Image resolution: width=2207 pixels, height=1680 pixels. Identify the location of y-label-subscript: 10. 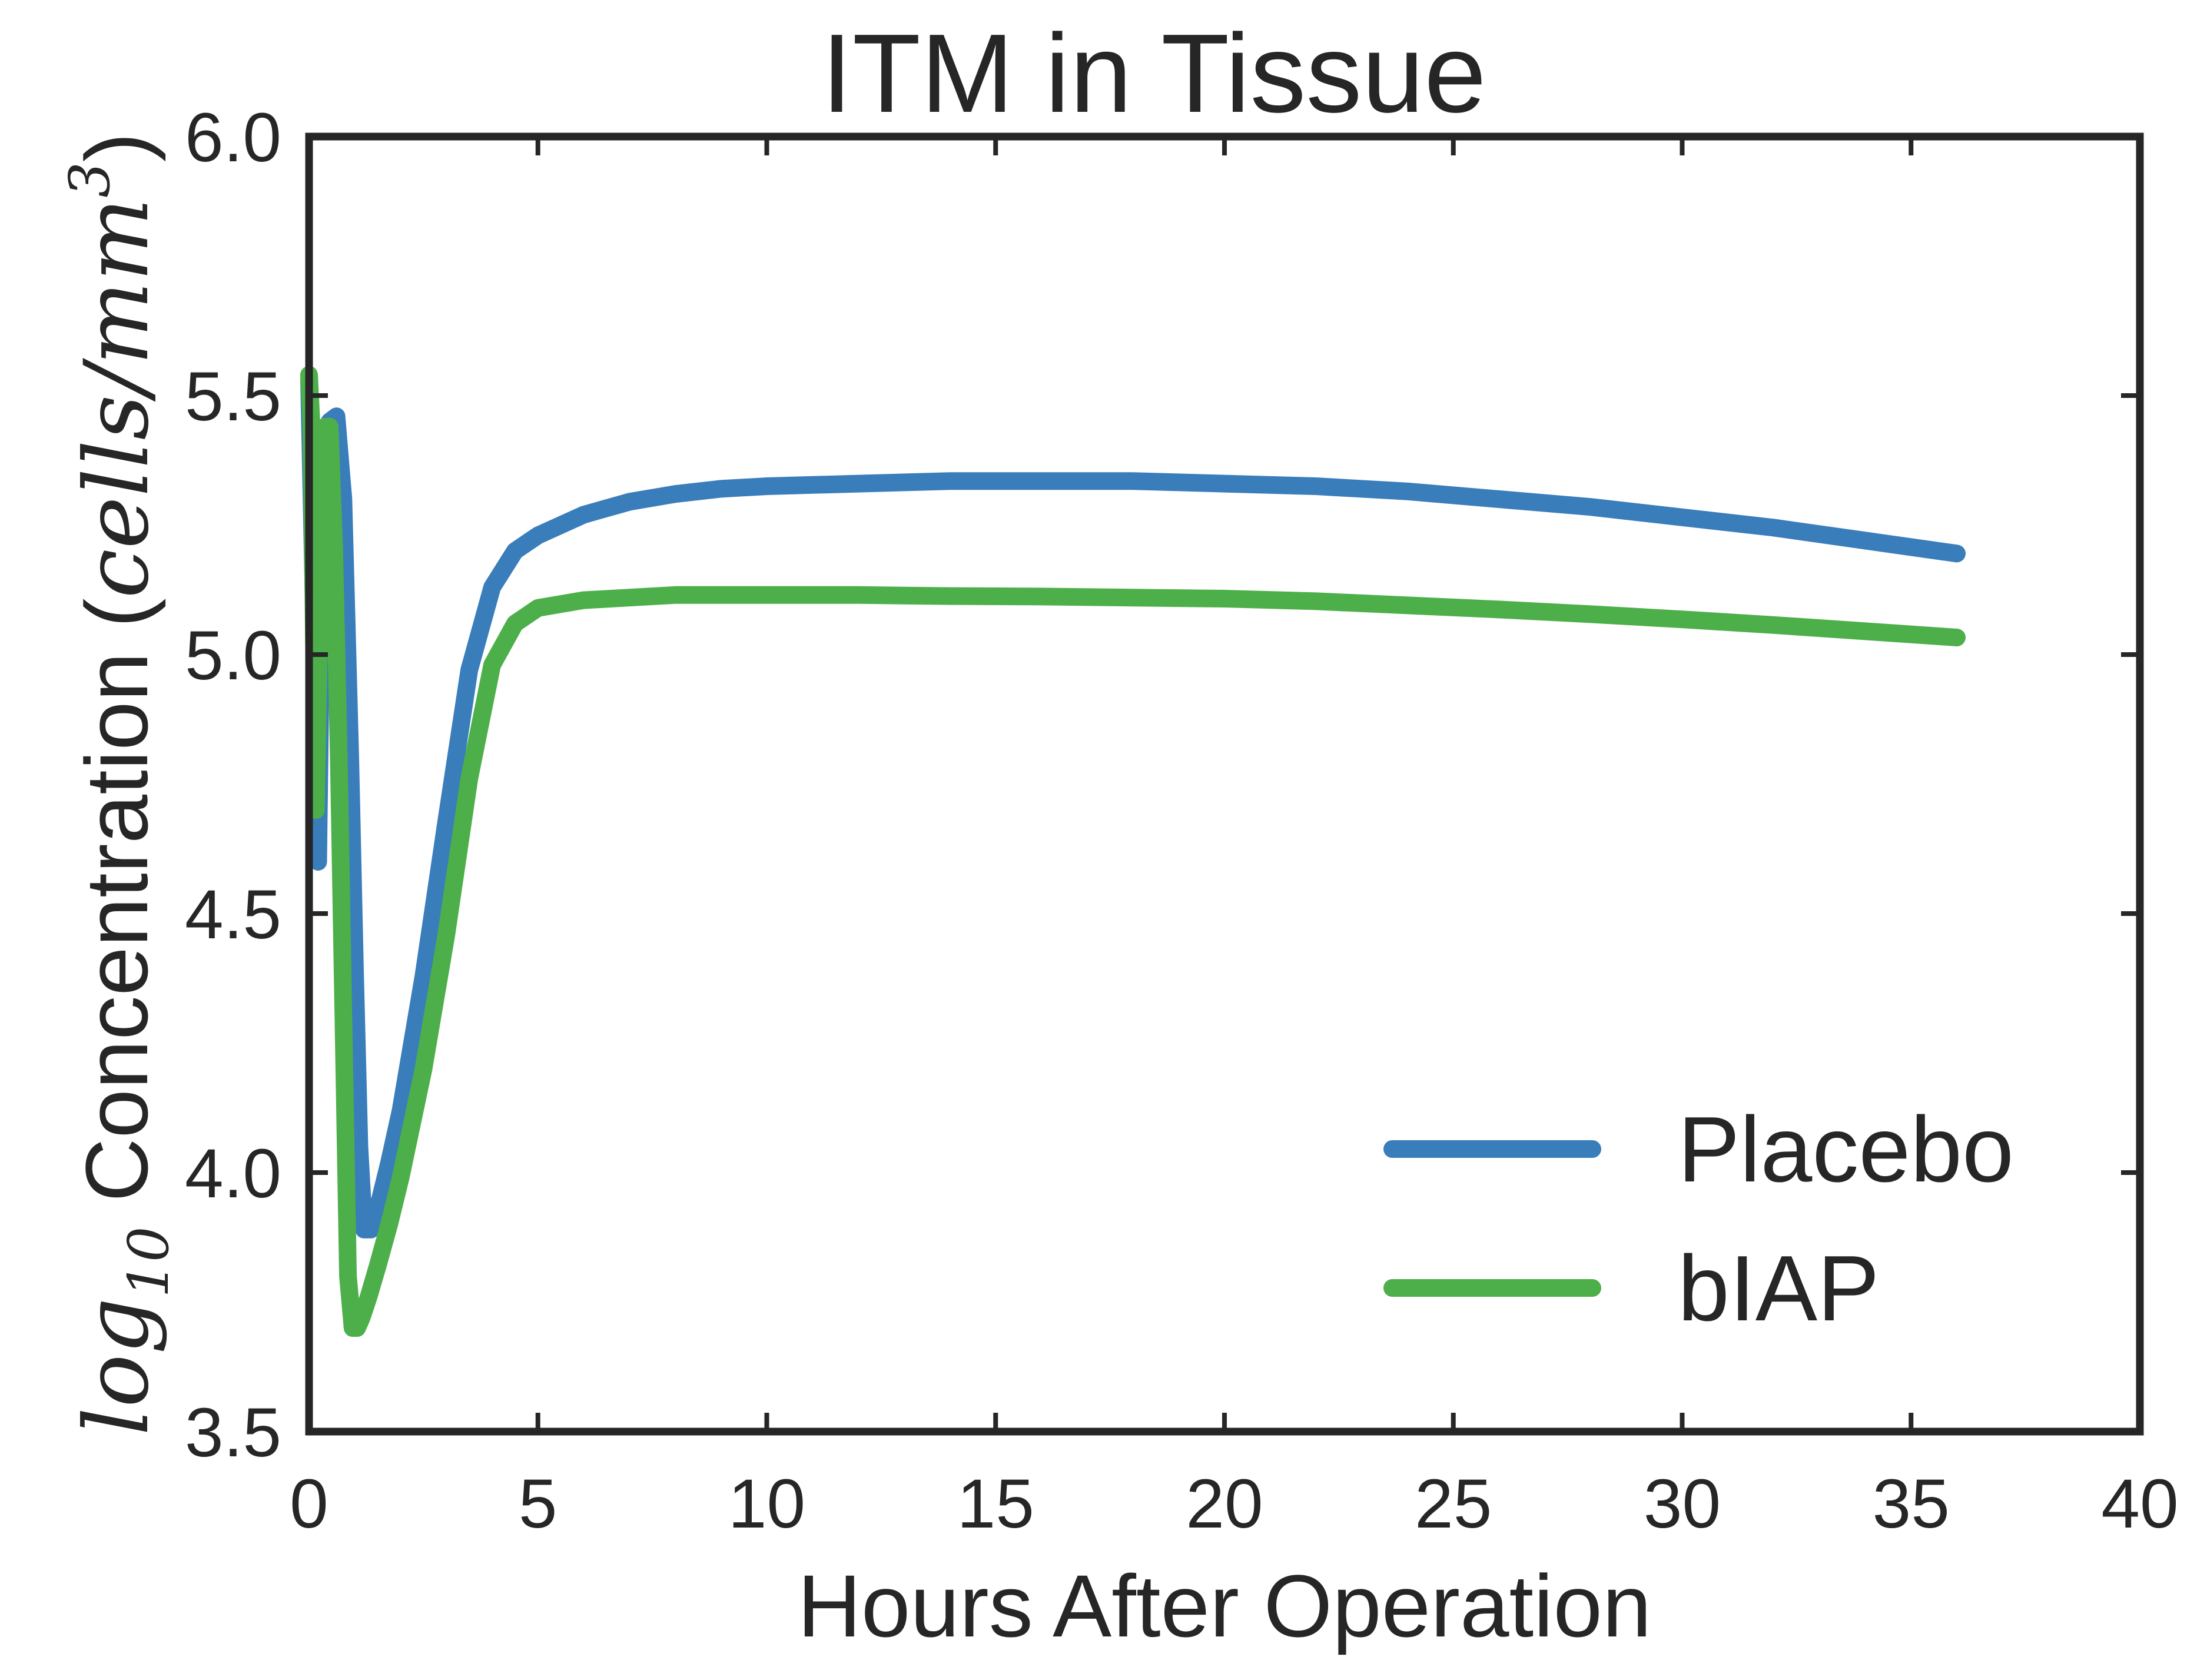
(149, 1263).